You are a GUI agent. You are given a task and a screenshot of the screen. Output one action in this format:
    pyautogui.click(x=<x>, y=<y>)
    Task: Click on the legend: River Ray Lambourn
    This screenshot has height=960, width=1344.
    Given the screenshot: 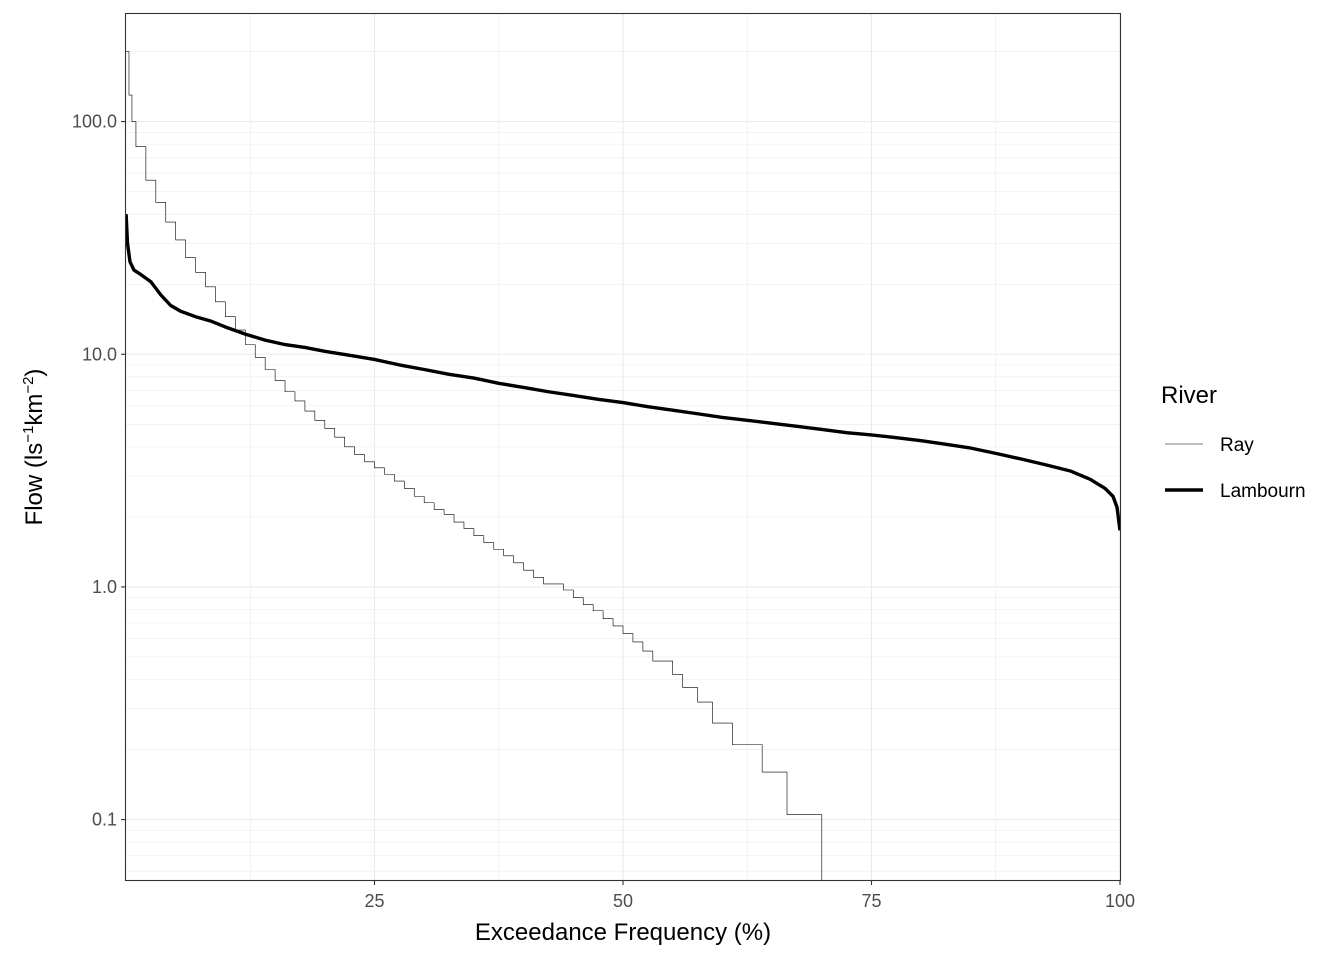 What is the action you would take?
    pyautogui.click(x=1233, y=442)
    